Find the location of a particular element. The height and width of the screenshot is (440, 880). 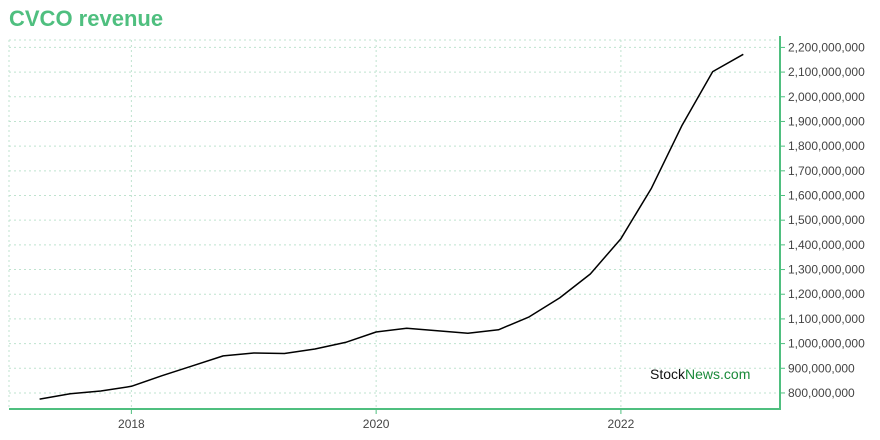

watermark-news: News is located at coordinates (702, 374).